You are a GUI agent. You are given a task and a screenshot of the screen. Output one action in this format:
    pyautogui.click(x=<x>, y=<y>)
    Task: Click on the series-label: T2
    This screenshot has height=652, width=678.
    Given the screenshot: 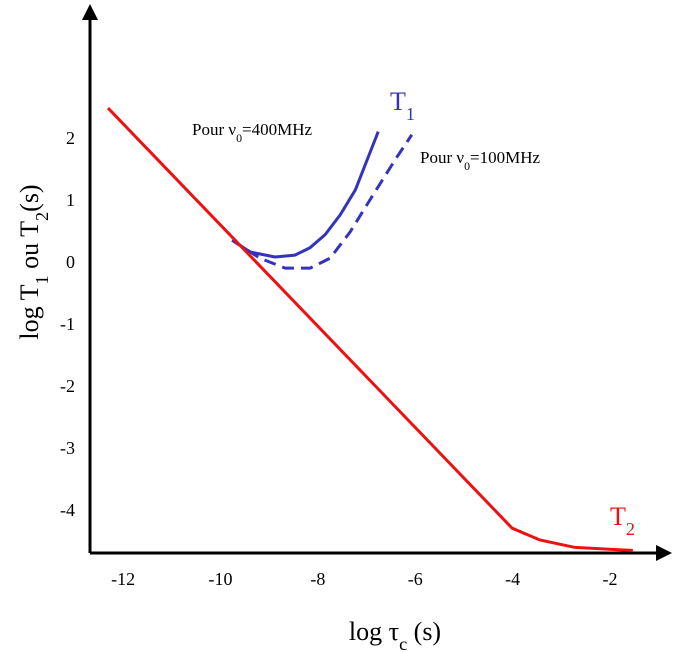 What is the action you would take?
    pyautogui.click(x=622, y=520)
    